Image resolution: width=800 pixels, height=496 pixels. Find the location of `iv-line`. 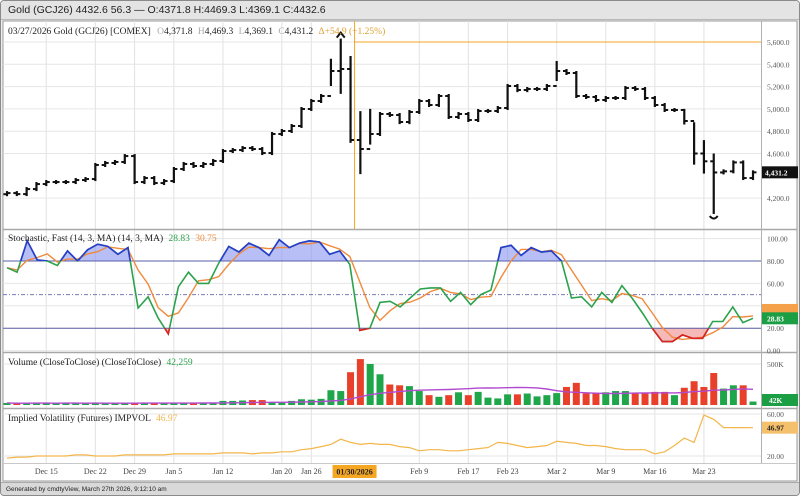

iv-line is located at coordinates (380, 436).